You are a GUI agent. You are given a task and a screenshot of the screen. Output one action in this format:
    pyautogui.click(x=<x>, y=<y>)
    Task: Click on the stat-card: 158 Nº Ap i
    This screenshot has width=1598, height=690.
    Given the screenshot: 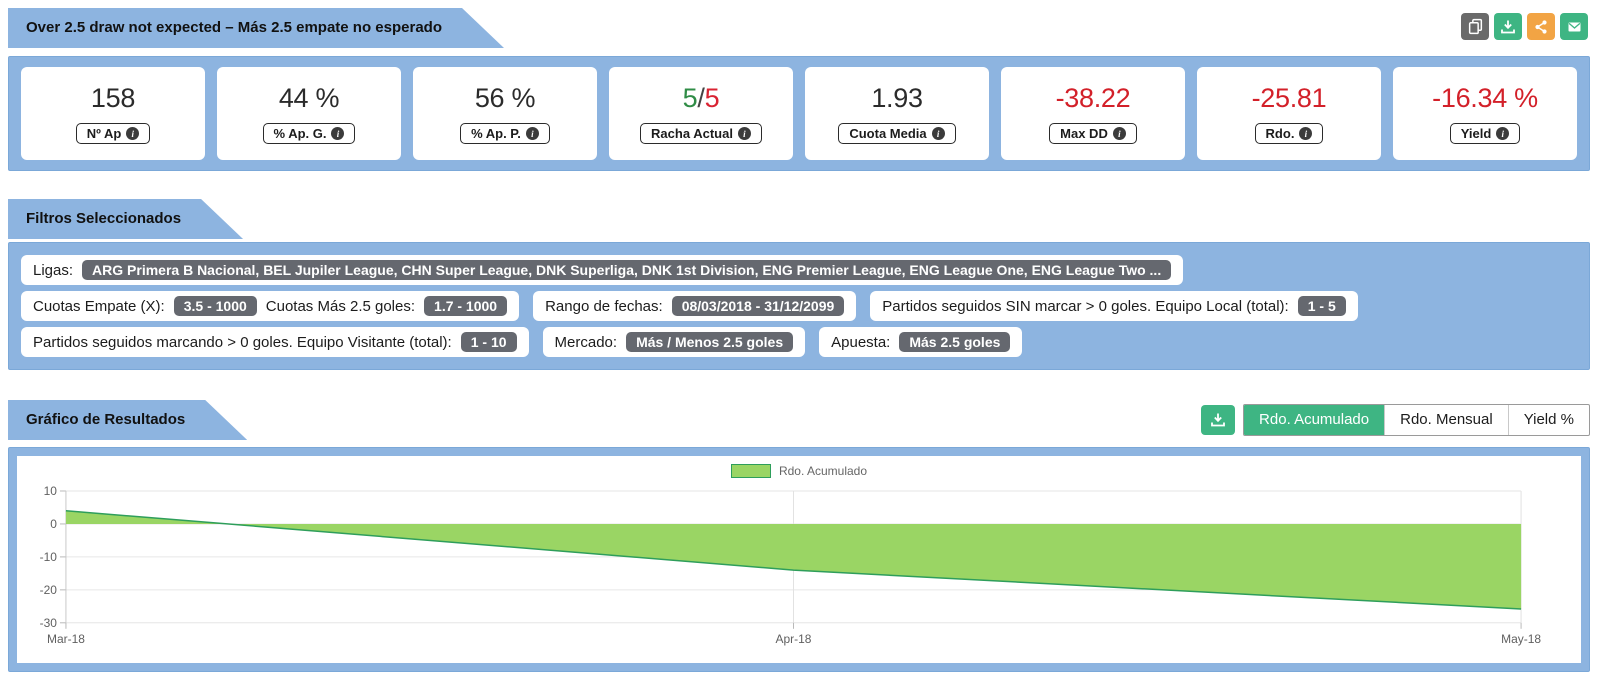 What is the action you would take?
    pyautogui.click(x=113, y=113)
    